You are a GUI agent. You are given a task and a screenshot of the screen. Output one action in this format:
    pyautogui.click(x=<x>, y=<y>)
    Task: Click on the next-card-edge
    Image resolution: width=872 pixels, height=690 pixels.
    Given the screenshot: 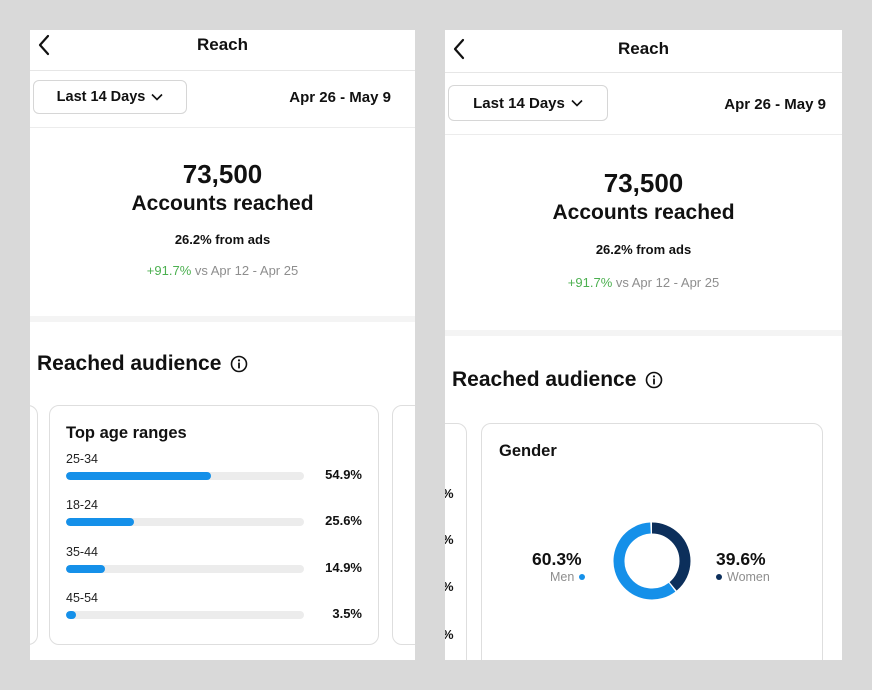 What is the action you would take?
    pyautogui.click(x=403, y=525)
    